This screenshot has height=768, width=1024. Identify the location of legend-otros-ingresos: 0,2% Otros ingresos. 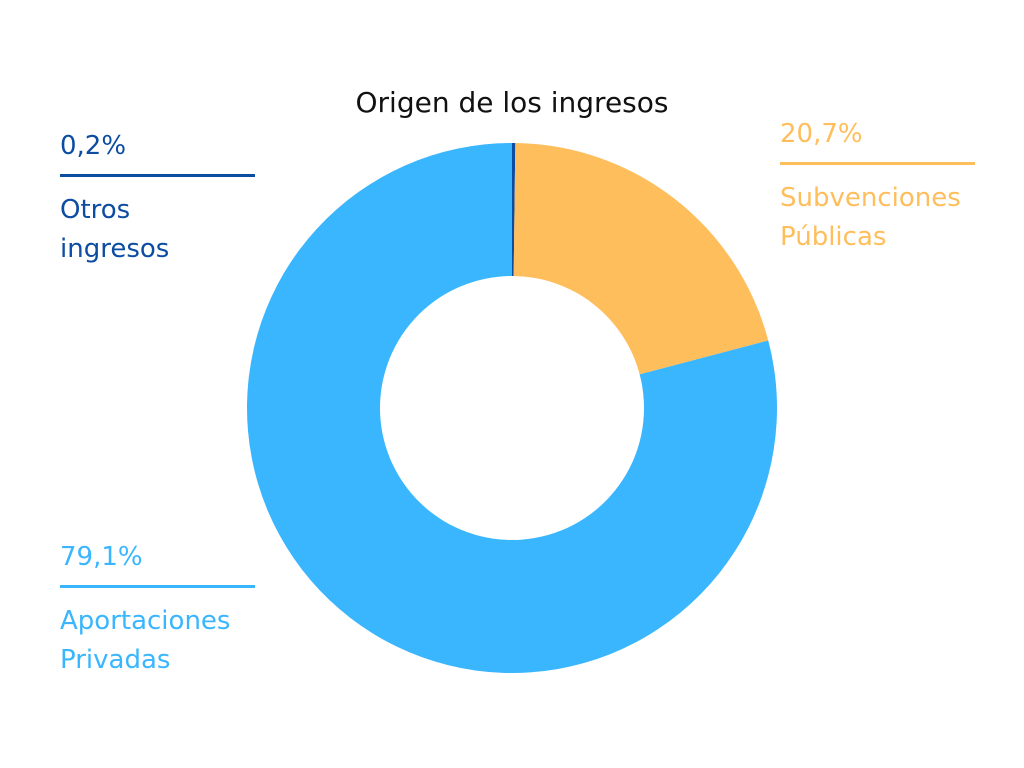
(157, 199).